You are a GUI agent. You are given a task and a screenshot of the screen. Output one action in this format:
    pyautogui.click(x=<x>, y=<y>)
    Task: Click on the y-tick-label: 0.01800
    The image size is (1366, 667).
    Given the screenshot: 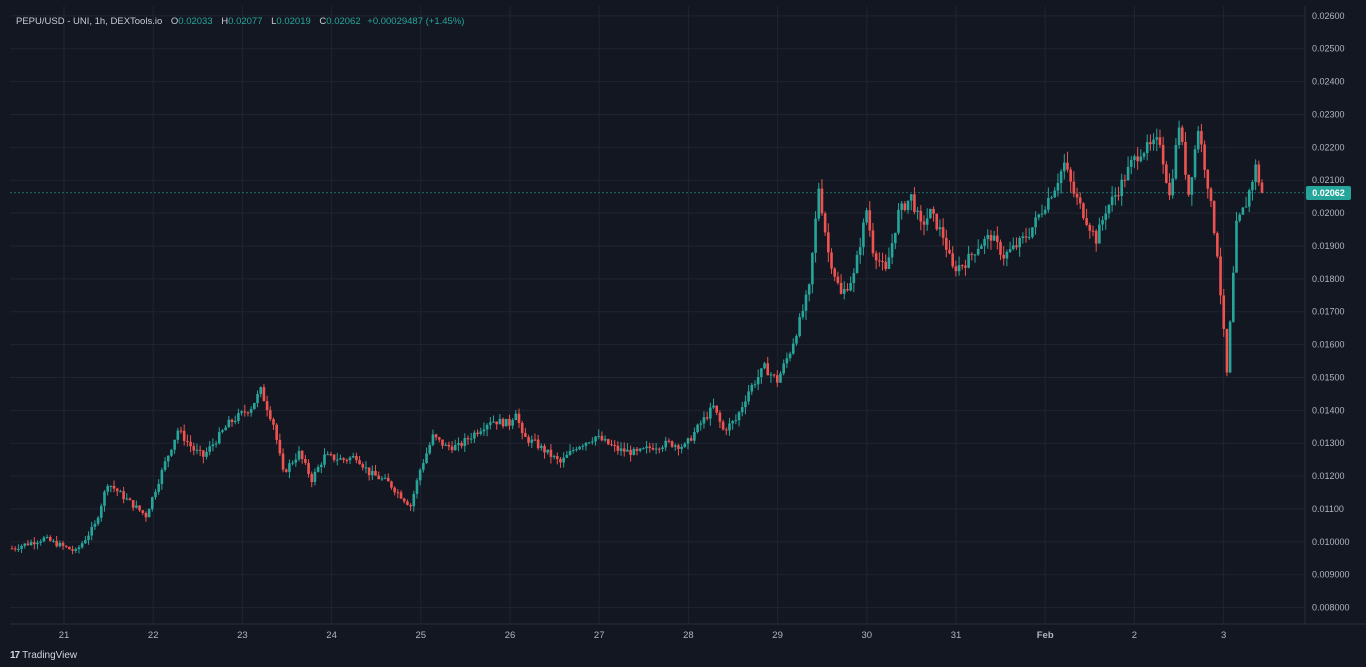 What is the action you would take?
    pyautogui.click(x=1328, y=279)
    